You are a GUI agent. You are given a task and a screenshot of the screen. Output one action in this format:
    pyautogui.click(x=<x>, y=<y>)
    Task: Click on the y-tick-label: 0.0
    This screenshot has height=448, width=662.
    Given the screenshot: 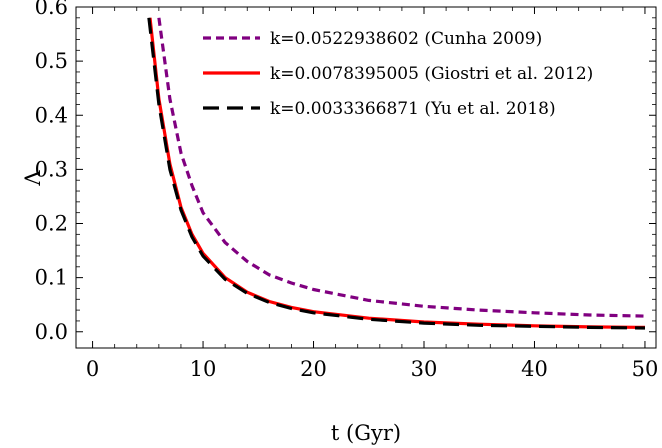 What is the action you would take?
    pyautogui.click(x=51, y=332)
    